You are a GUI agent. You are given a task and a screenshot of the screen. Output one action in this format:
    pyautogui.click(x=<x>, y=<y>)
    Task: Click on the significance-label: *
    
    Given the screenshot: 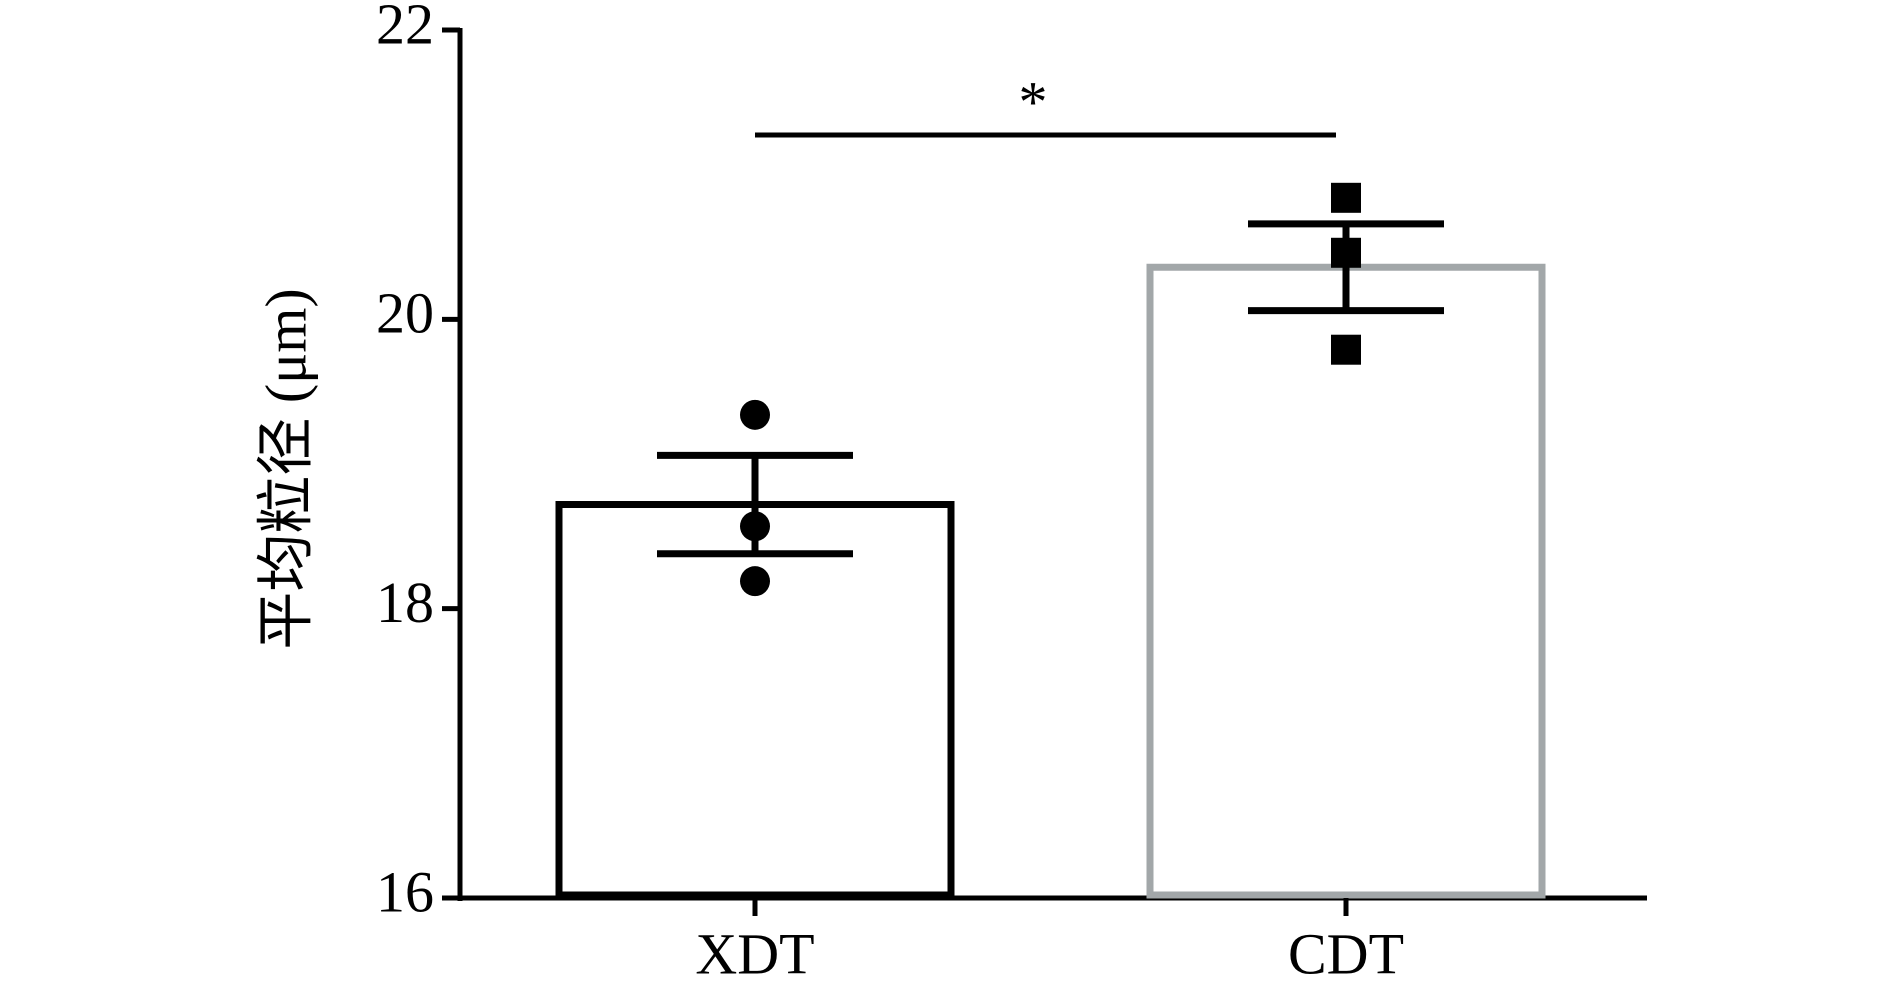 What is the action you would take?
    pyautogui.click(x=1033, y=101)
    